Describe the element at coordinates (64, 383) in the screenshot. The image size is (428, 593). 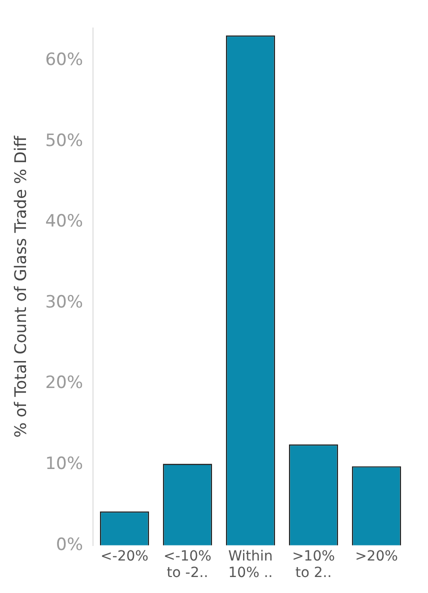
I see `y-tick-label: 20%` at that location.